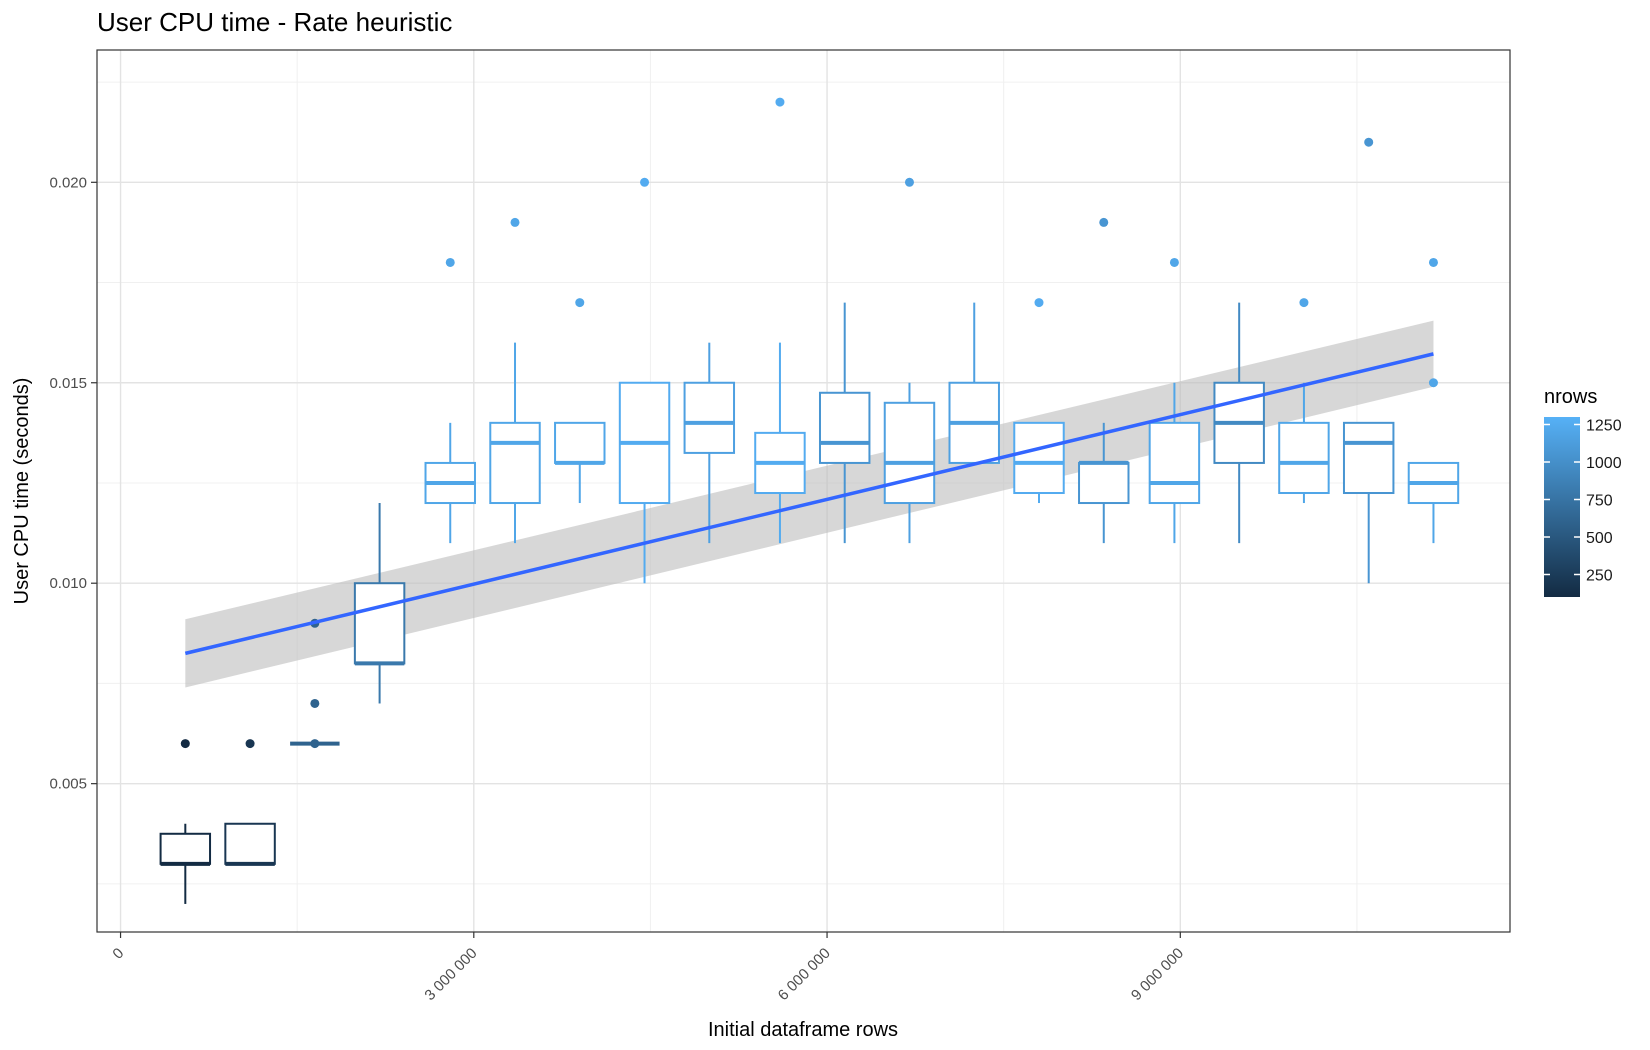  What do you see at coordinates (1604, 463) in the screenshot?
I see `legend-break-label: 1000` at bounding box center [1604, 463].